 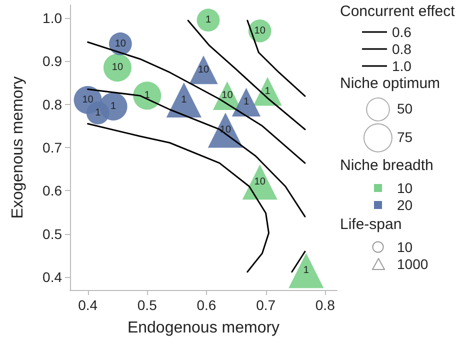 I want to click on text: Niche breadth, so click(x=387, y=165).